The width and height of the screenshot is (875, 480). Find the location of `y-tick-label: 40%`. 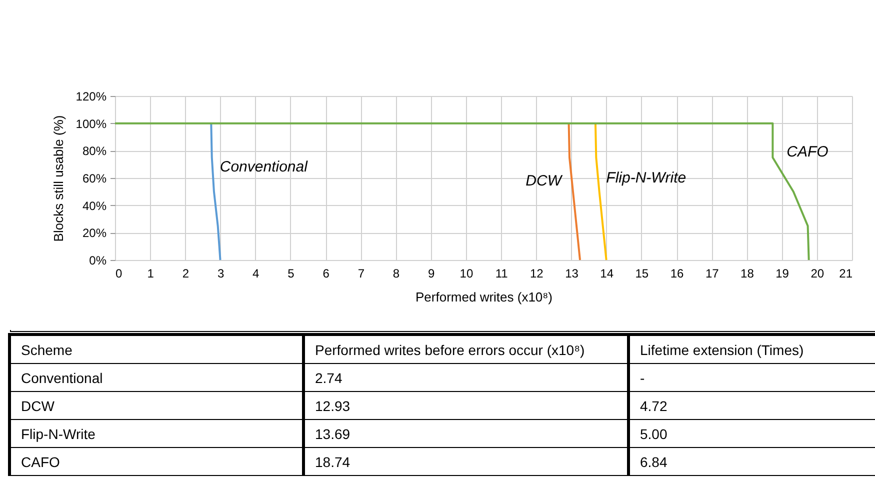

y-tick-label: 40% is located at coordinates (94, 205).